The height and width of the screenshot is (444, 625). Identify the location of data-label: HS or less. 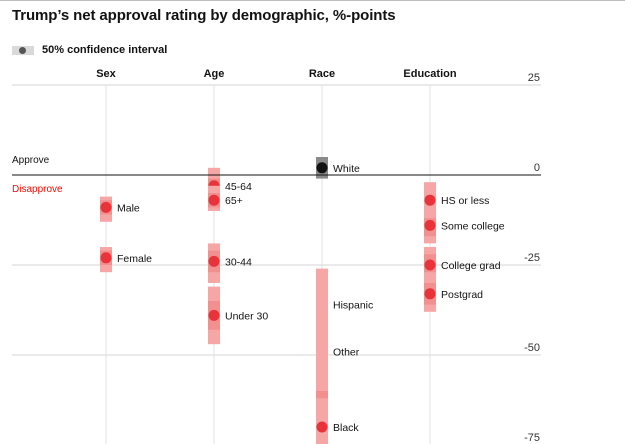
(465, 201).